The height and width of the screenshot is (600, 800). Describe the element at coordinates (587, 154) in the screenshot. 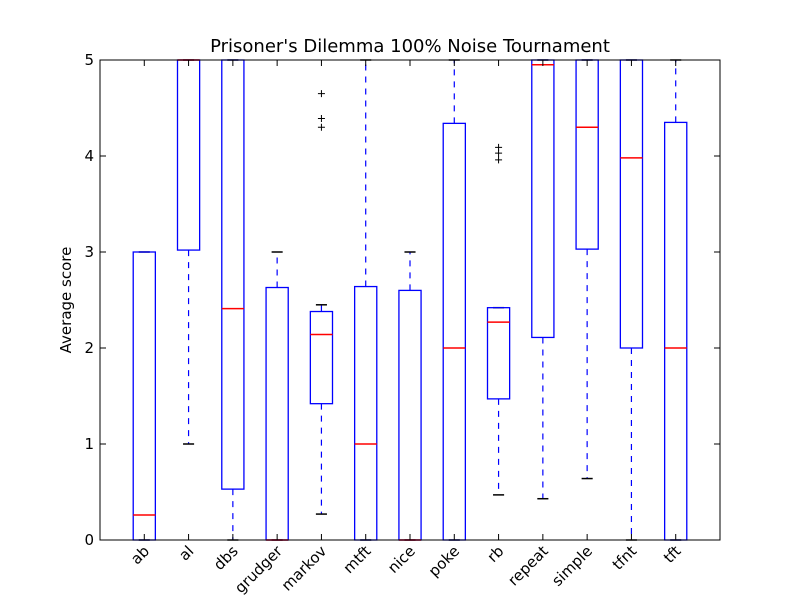

I see `iqr-box-simple` at that location.